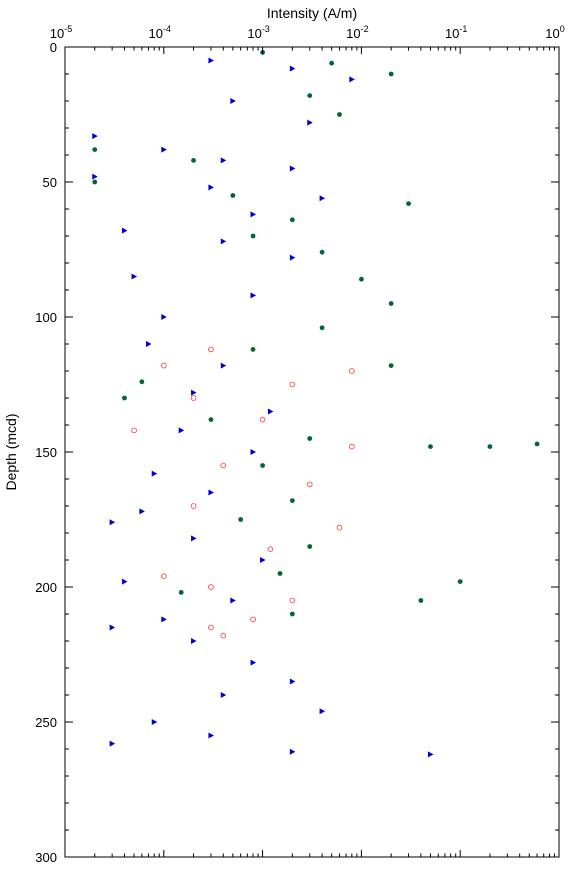  I want to click on x-tick-label: 10⁻⁴, so click(160, 32).